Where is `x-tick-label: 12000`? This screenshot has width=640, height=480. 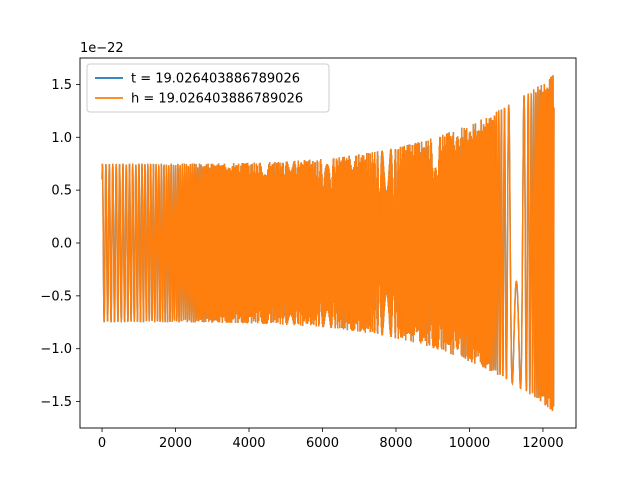 x-tick-label: 12000 is located at coordinates (542, 443).